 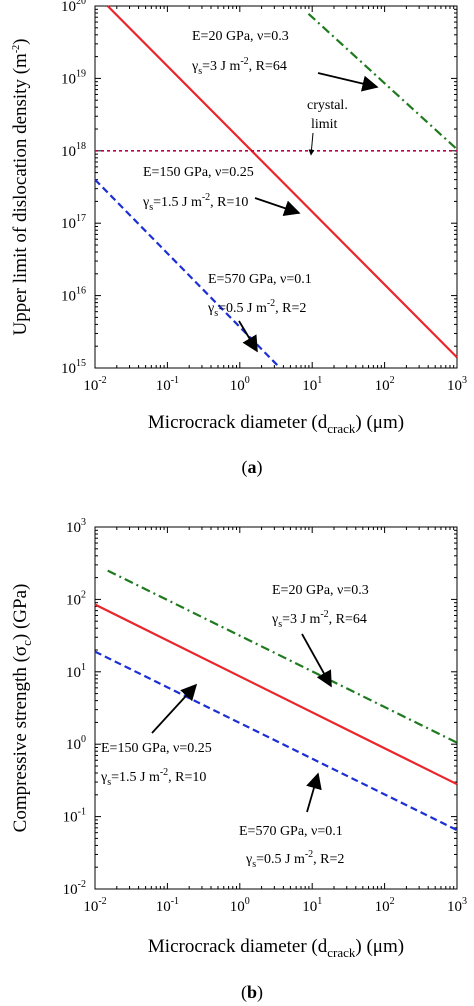 What do you see at coordinates (73, 295) in the screenshot?
I see `y-tick-label: 10¹⁶` at bounding box center [73, 295].